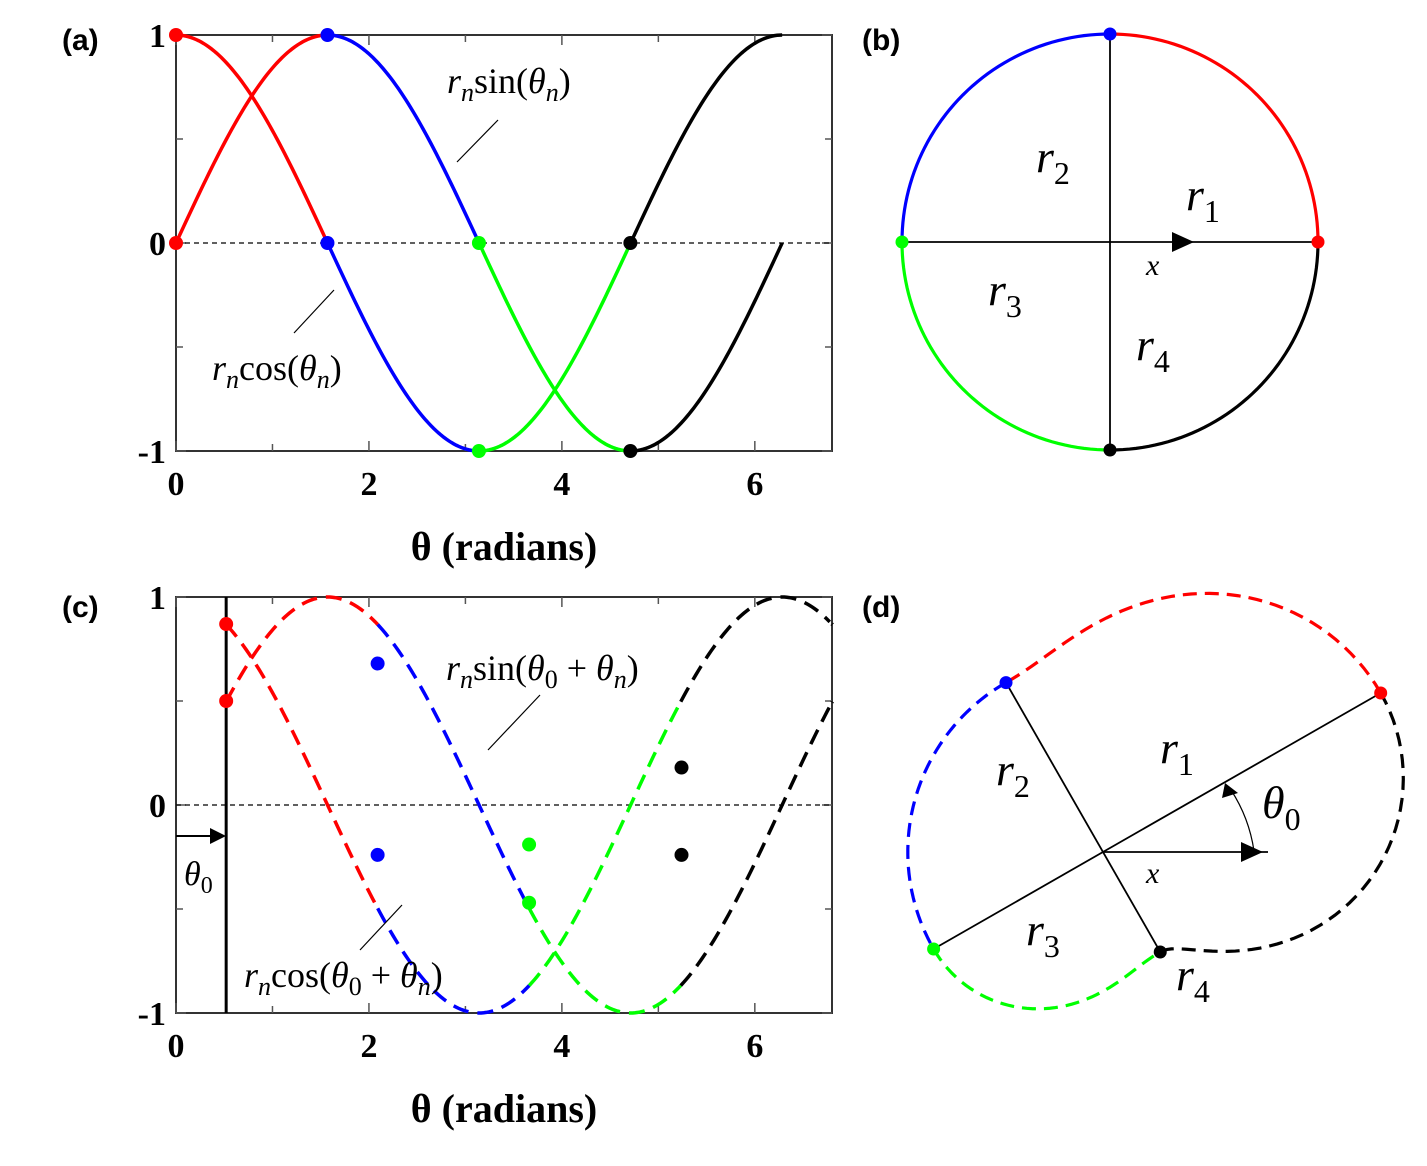 The height and width of the screenshot is (1166, 1427). I want to click on svg-text: rnsin(θ0 + θn), so click(542, 671).